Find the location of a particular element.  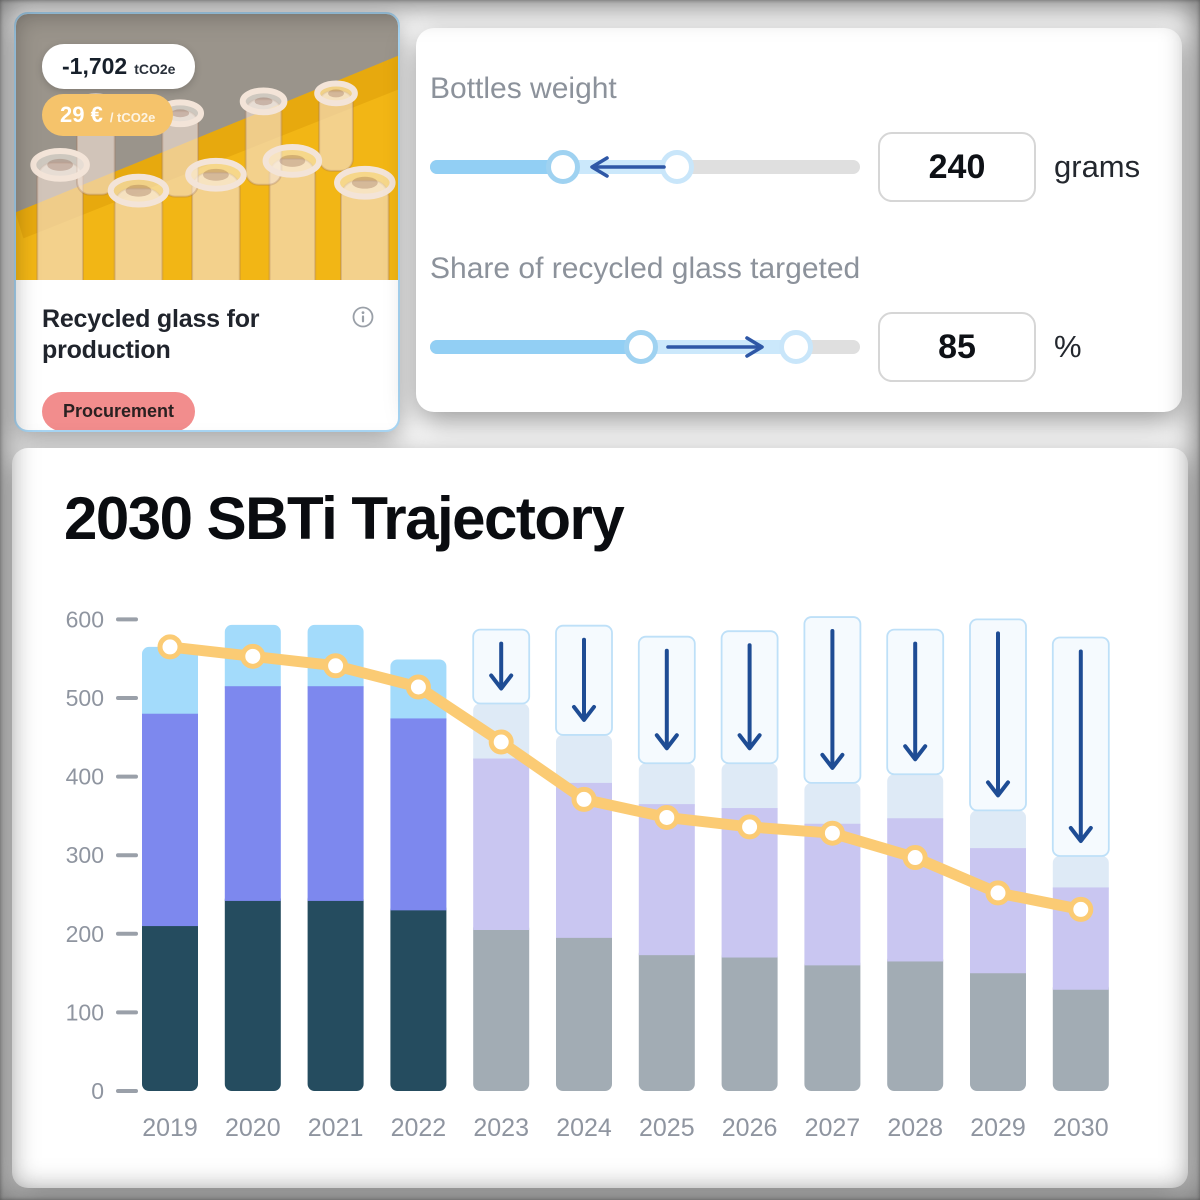

x-tick-label: 2022 is located at coordinates (419, 1128).